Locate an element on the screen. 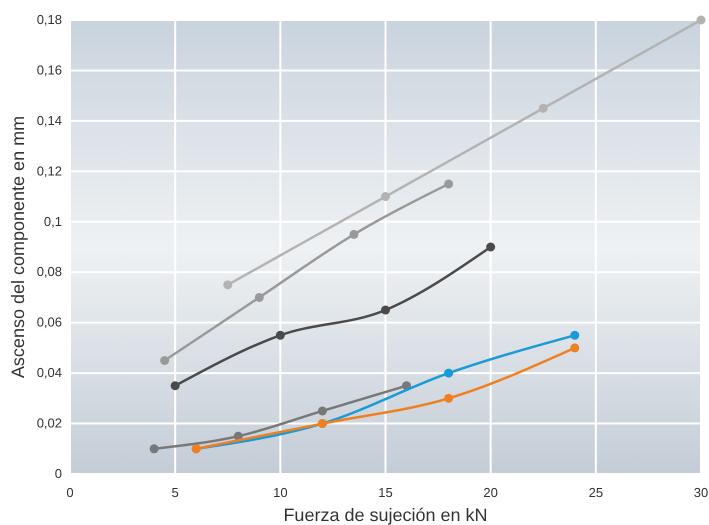  y-tick-label: 0,02 is located at coordinates (49, 423).